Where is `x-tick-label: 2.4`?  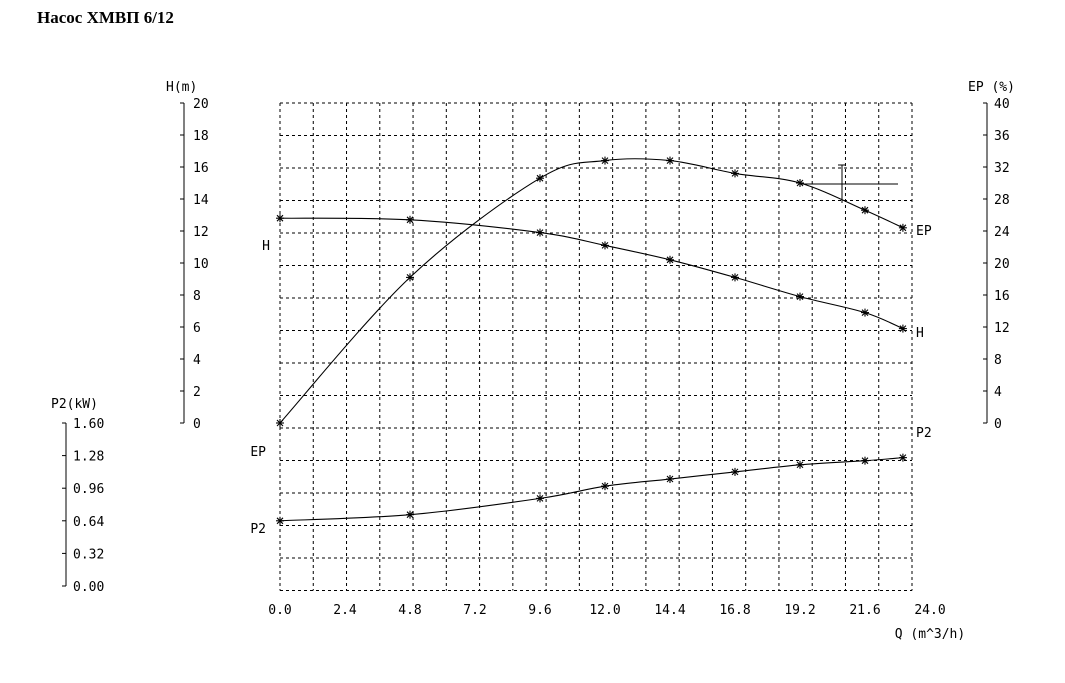 x-tick-label: 2.4 is located at coordinates (345, 610).